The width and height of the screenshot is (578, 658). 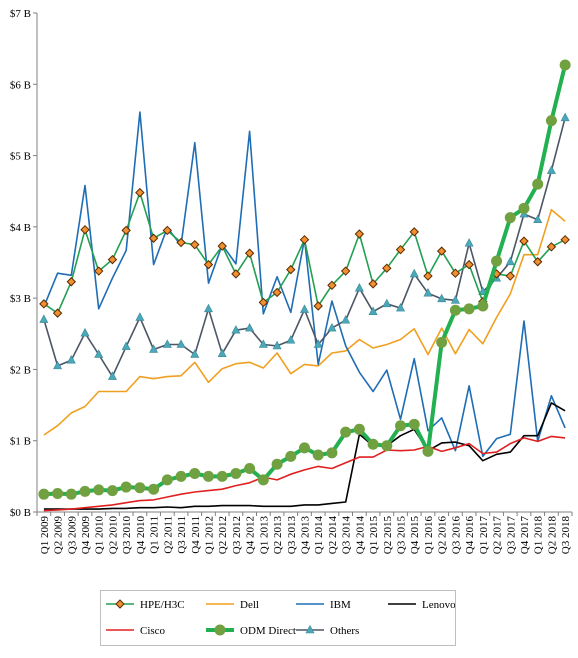 What do you see at coordinates (20, 14) in the screenshot?
I see `y-tick-label: $7 B` at bounding box center [20, 14].